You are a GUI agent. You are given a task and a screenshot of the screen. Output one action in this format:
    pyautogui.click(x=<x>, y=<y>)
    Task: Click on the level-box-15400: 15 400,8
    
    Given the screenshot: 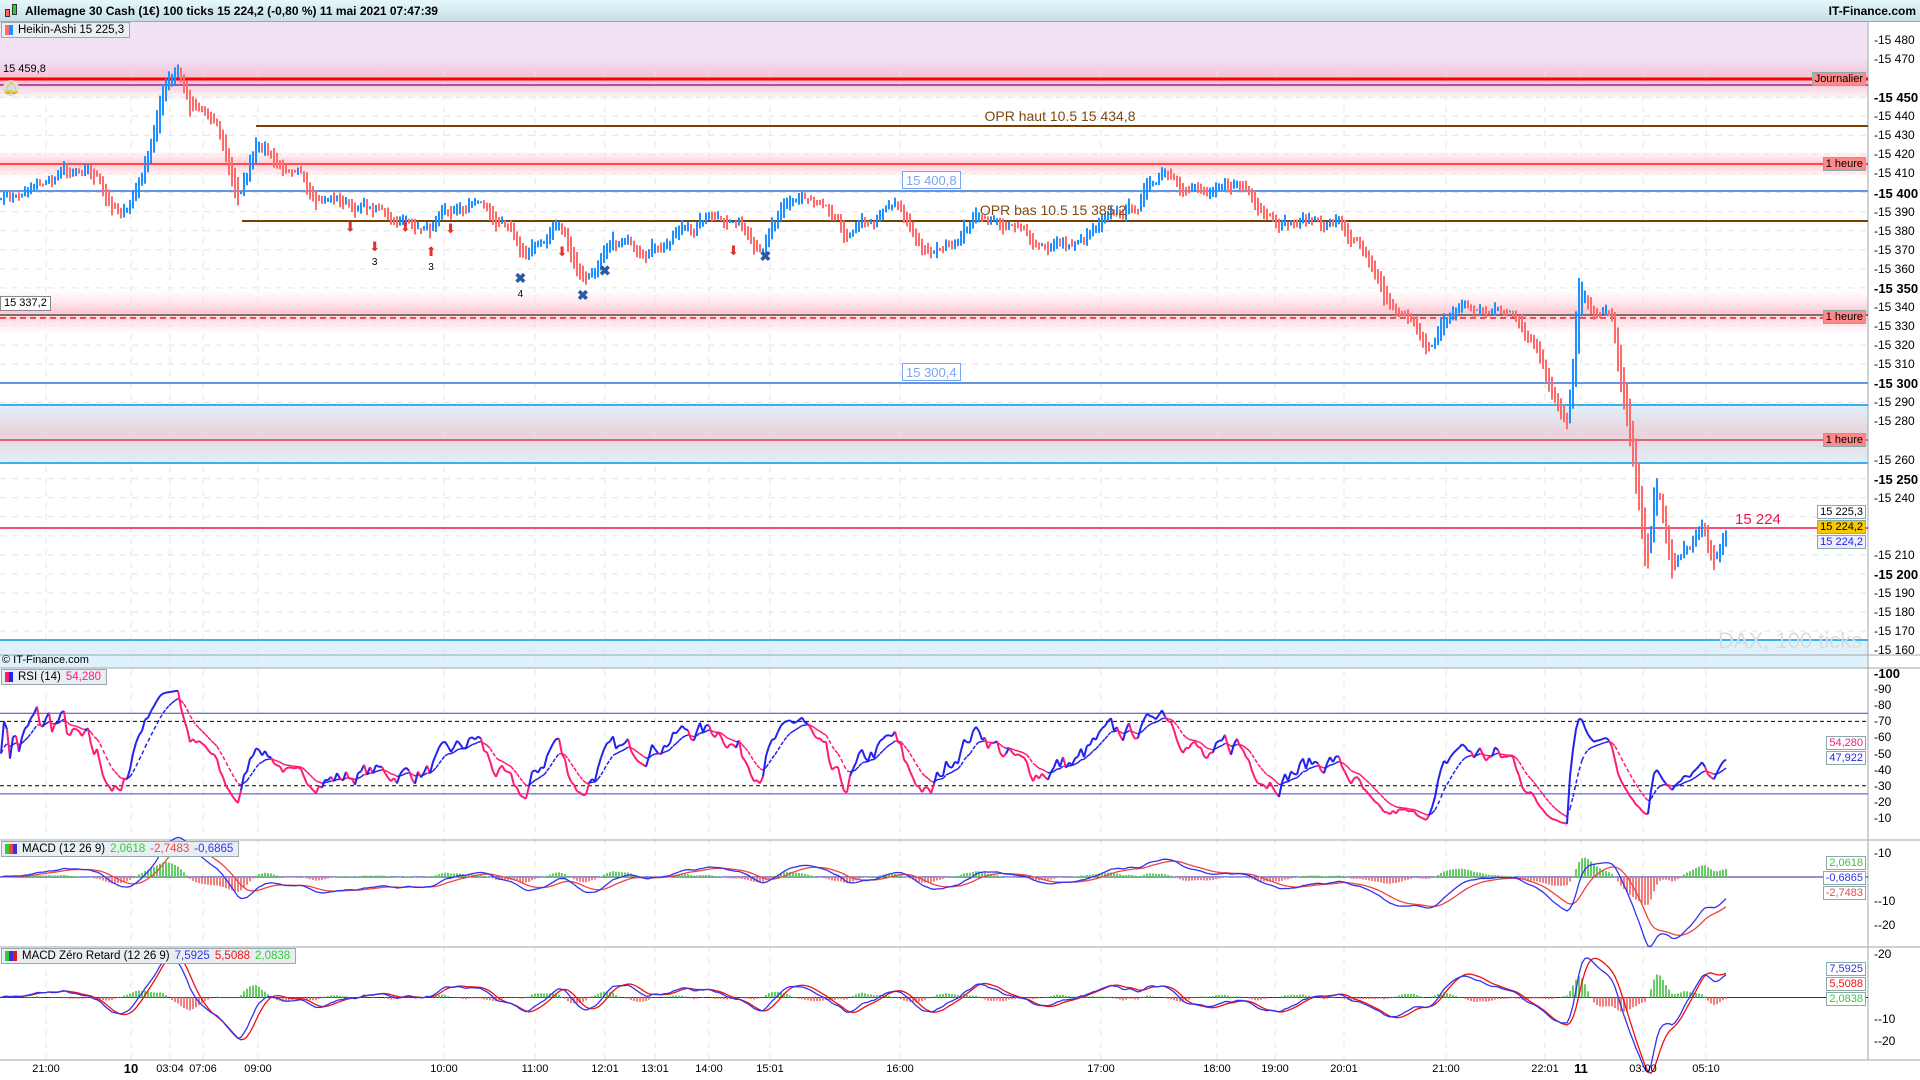 What is the action you would take?
    pyautogui.click(x=931, y=180)
    